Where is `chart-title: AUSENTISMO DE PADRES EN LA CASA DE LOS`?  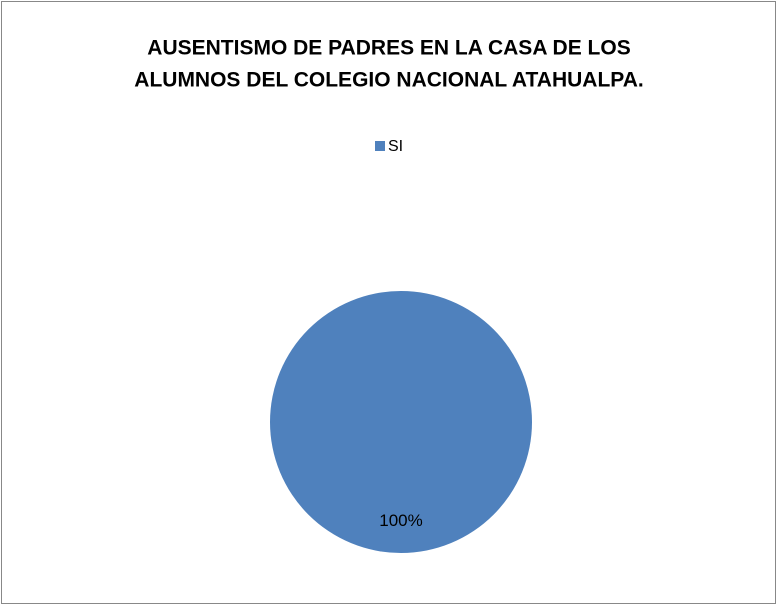 chart-title: AUSENTISMO DE PADRES EN LA CASA DE LOS is located at coordinates (388, 48).